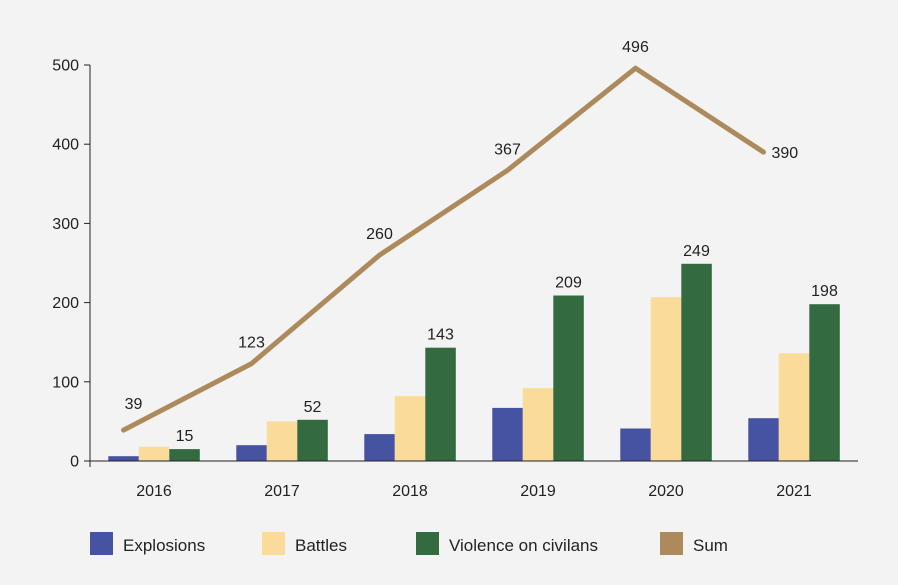 The width and height of the screenshot is (898, 585). I want to click on legend-item-violence-on-civilans: Violence on civilans, so click(507, 543).